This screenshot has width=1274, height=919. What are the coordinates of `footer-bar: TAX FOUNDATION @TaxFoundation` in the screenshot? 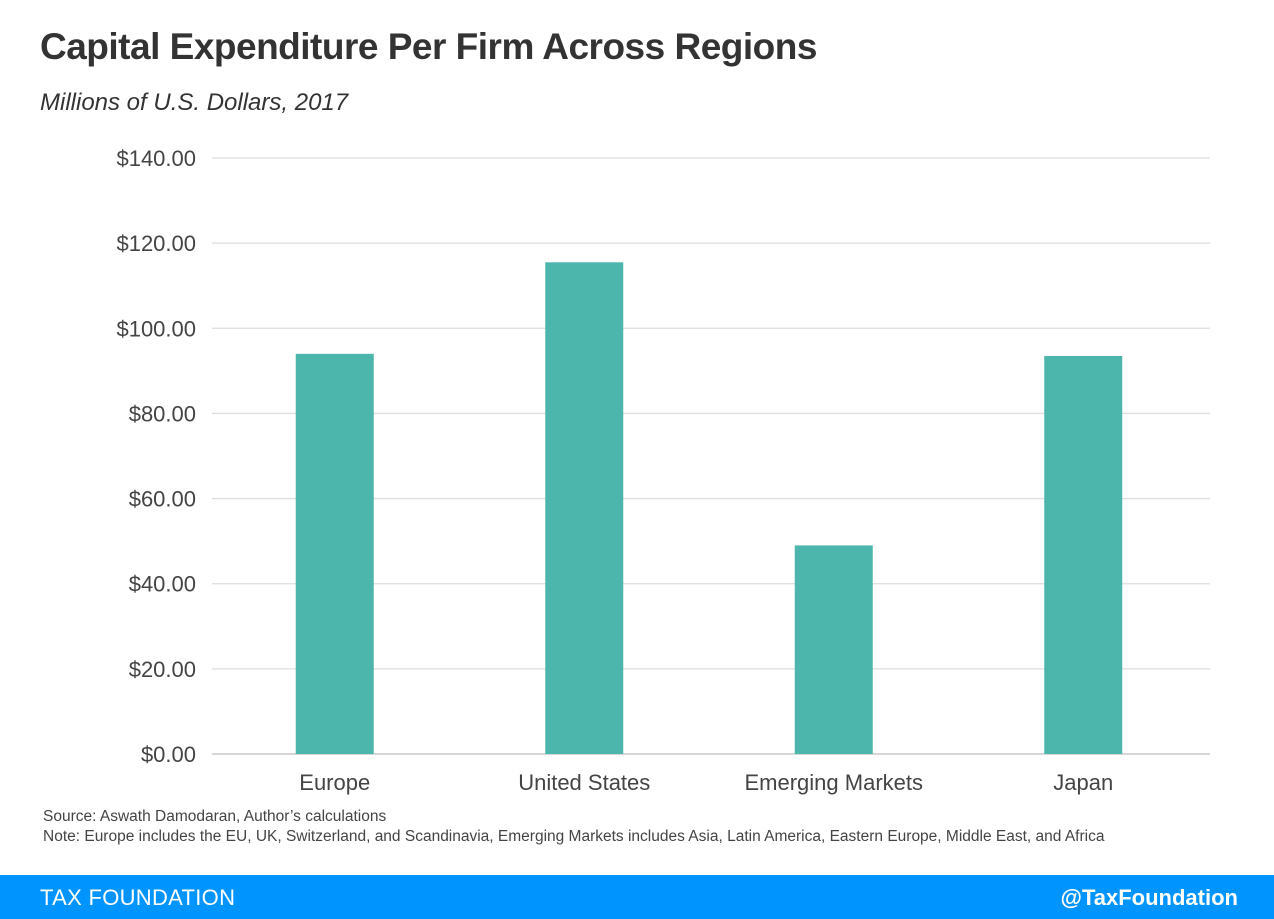 It's located at (637, 897).